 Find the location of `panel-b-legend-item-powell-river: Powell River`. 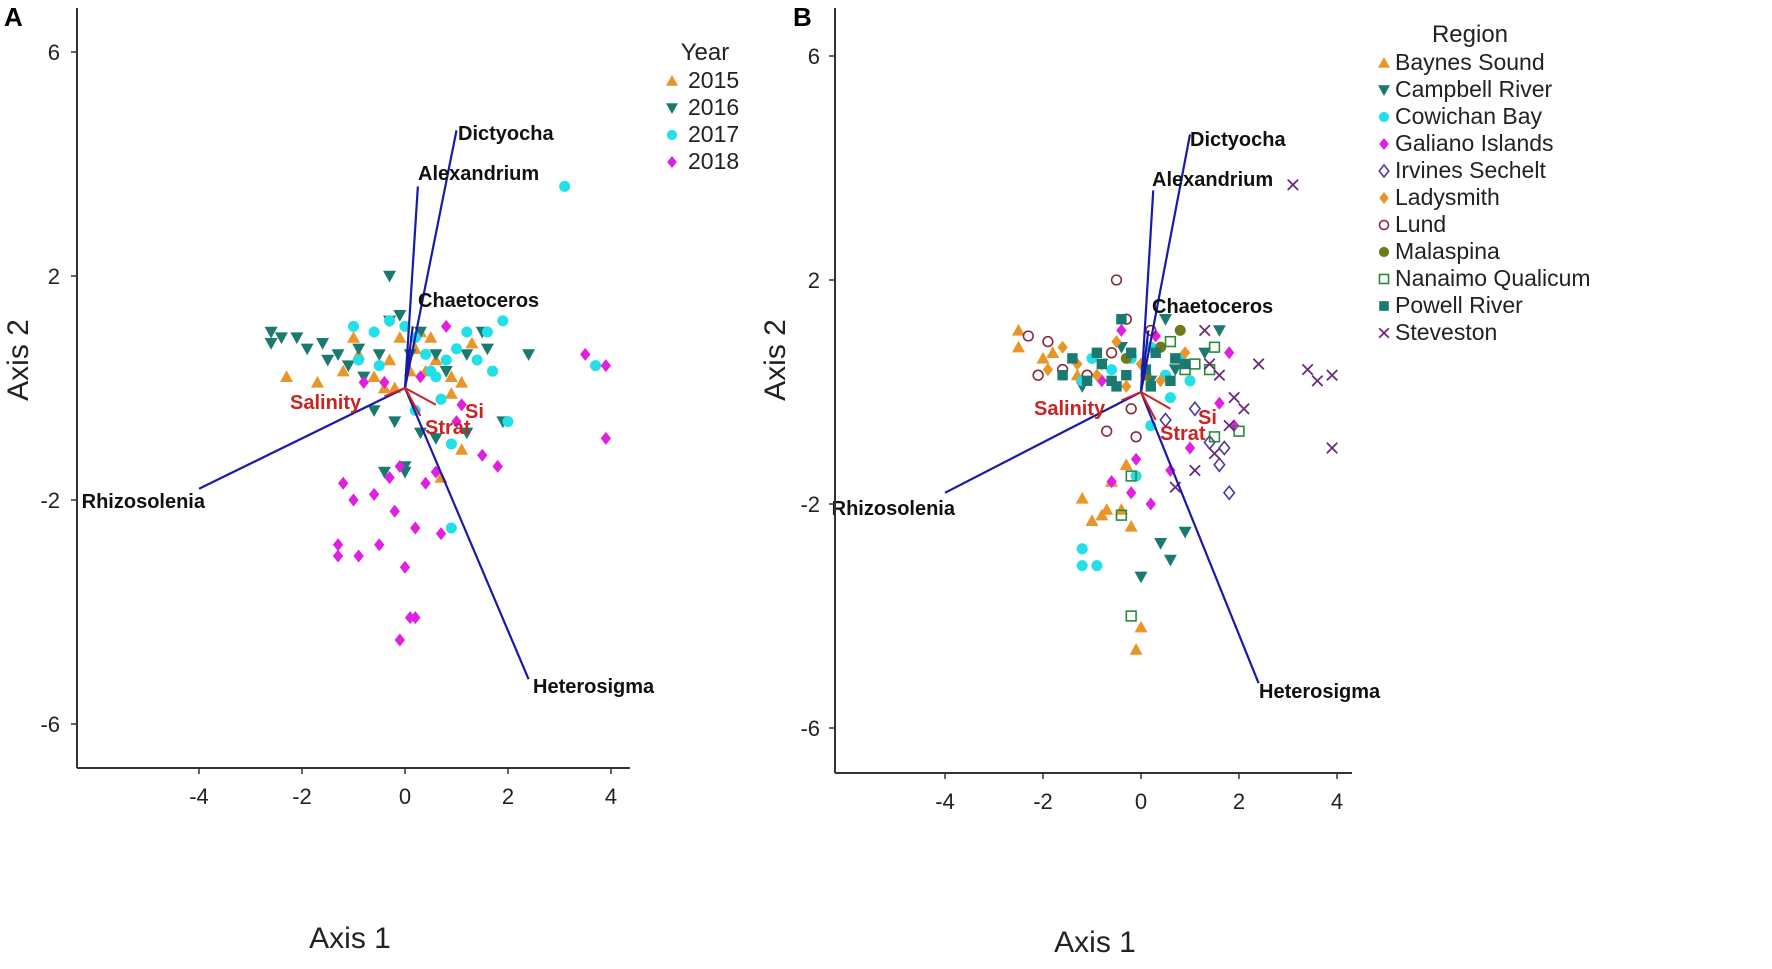

panel-b-legend-item-powell-river: Powell River is located at coordinates (1451, 305).